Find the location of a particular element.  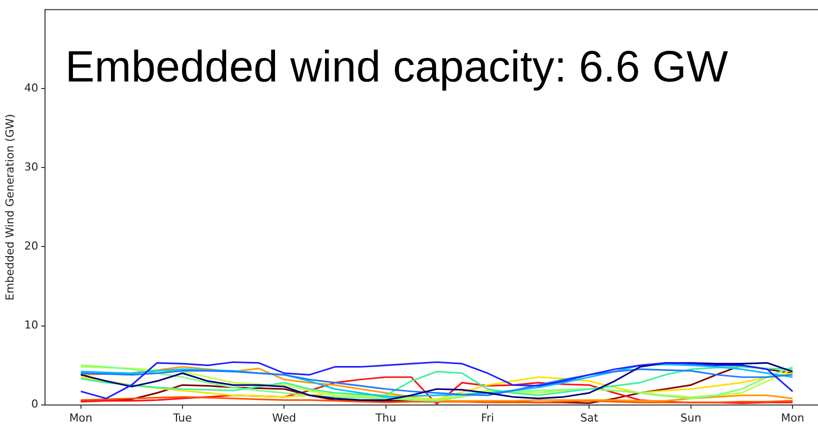

y-axis-title: Embedded Wind Generation (GW) is located at coordinates (9, 207).